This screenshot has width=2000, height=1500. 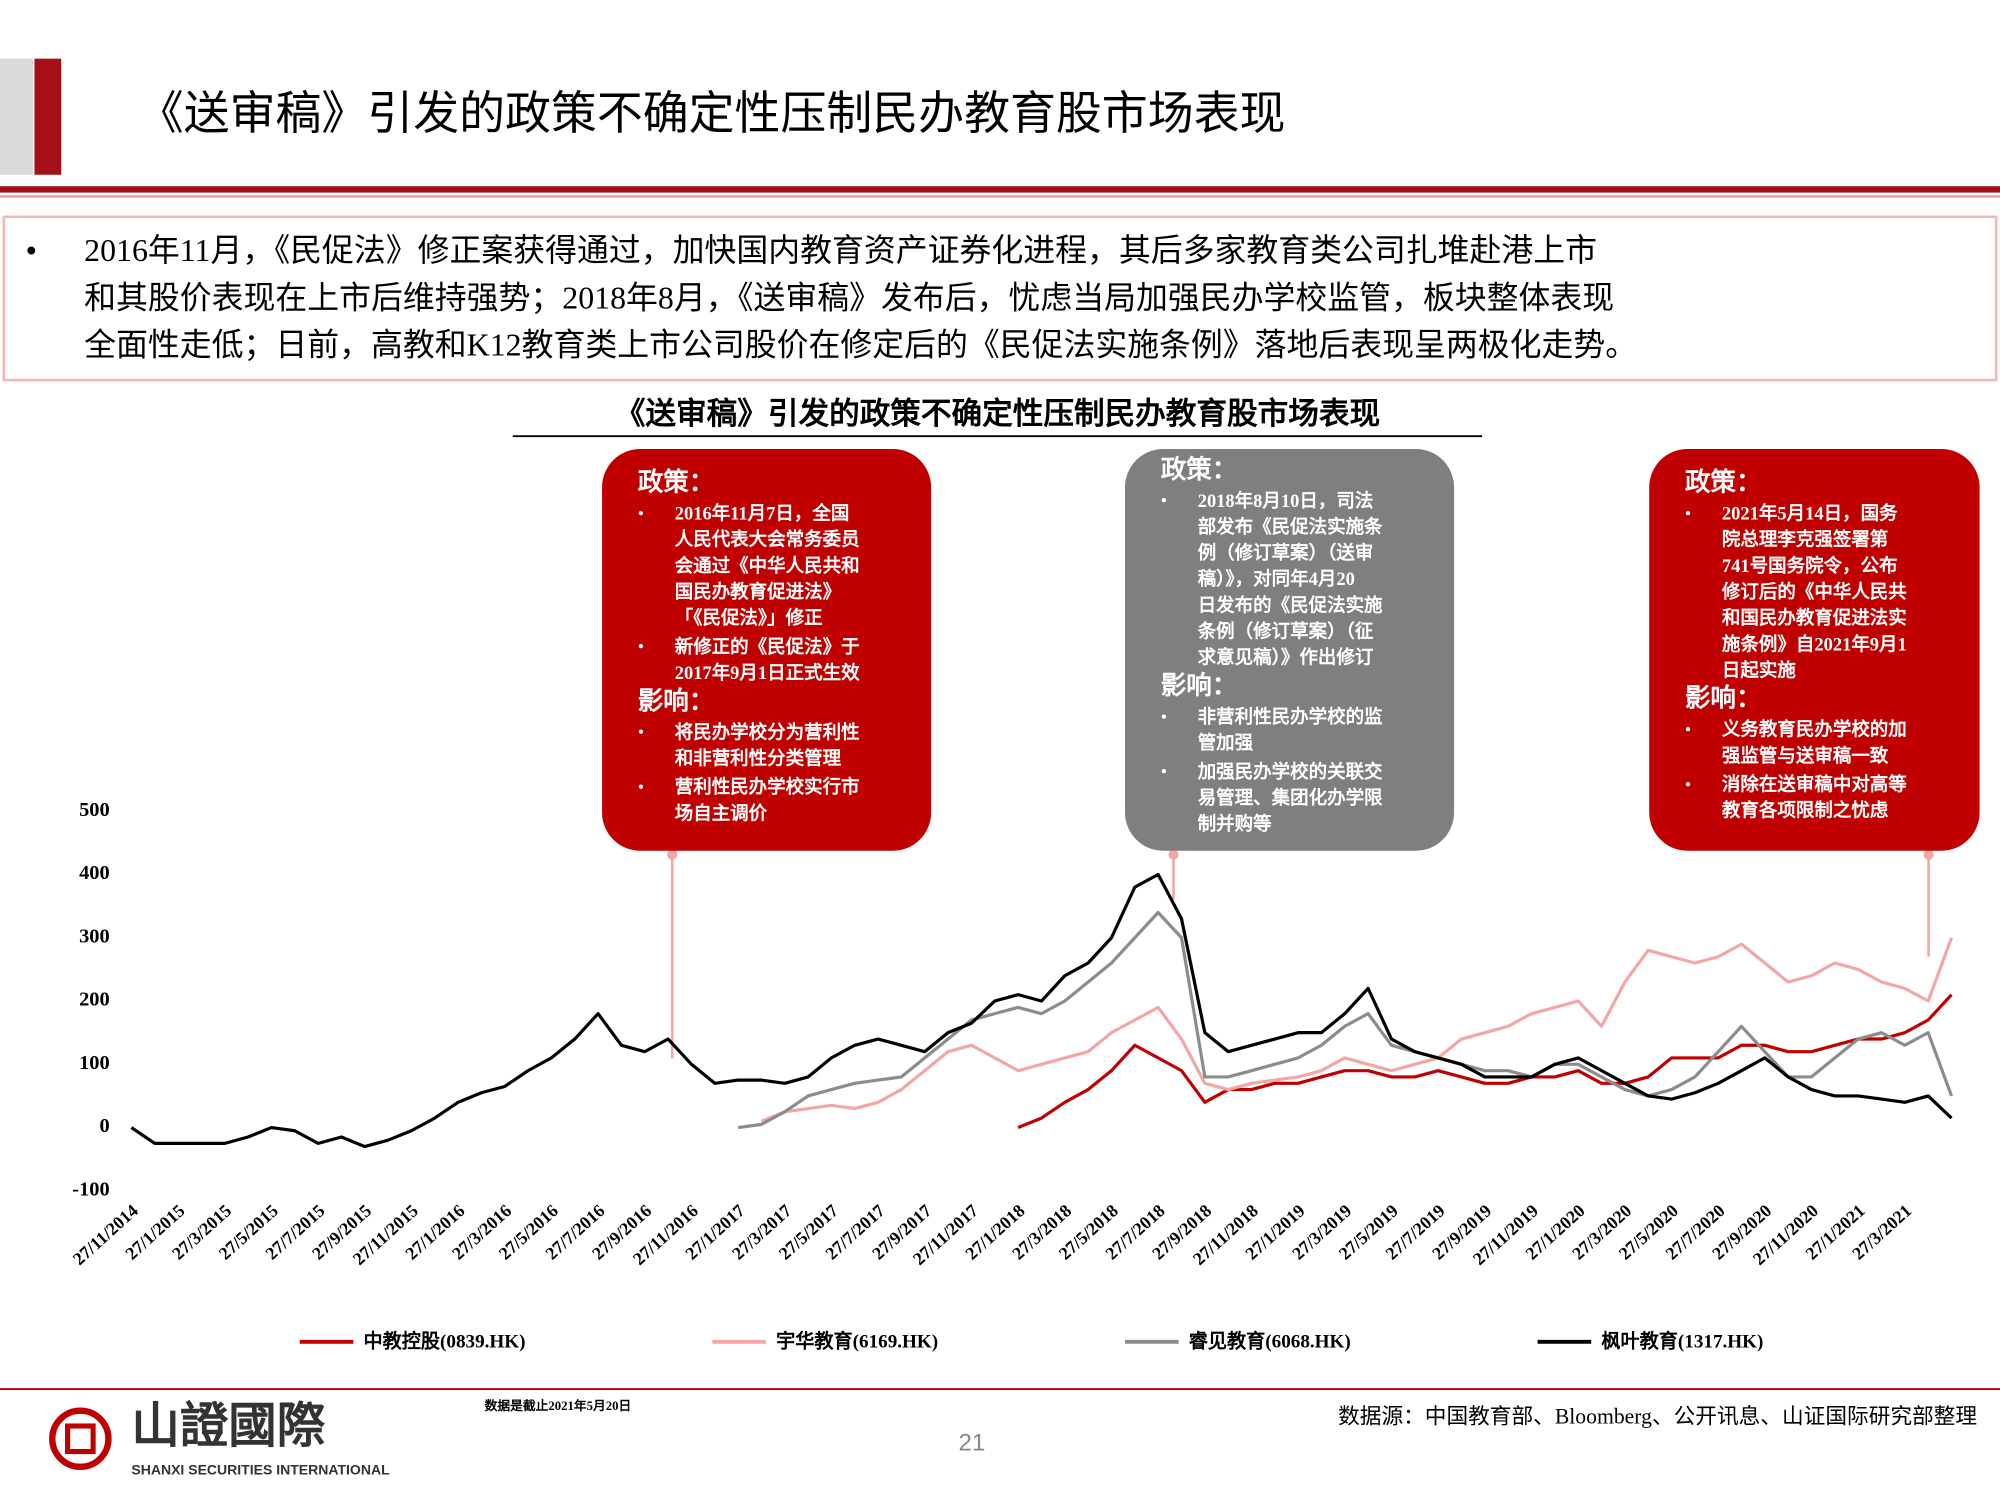 I want to click on callout-line: 和国民办教育促进法实, so click(x=1814, y=617).